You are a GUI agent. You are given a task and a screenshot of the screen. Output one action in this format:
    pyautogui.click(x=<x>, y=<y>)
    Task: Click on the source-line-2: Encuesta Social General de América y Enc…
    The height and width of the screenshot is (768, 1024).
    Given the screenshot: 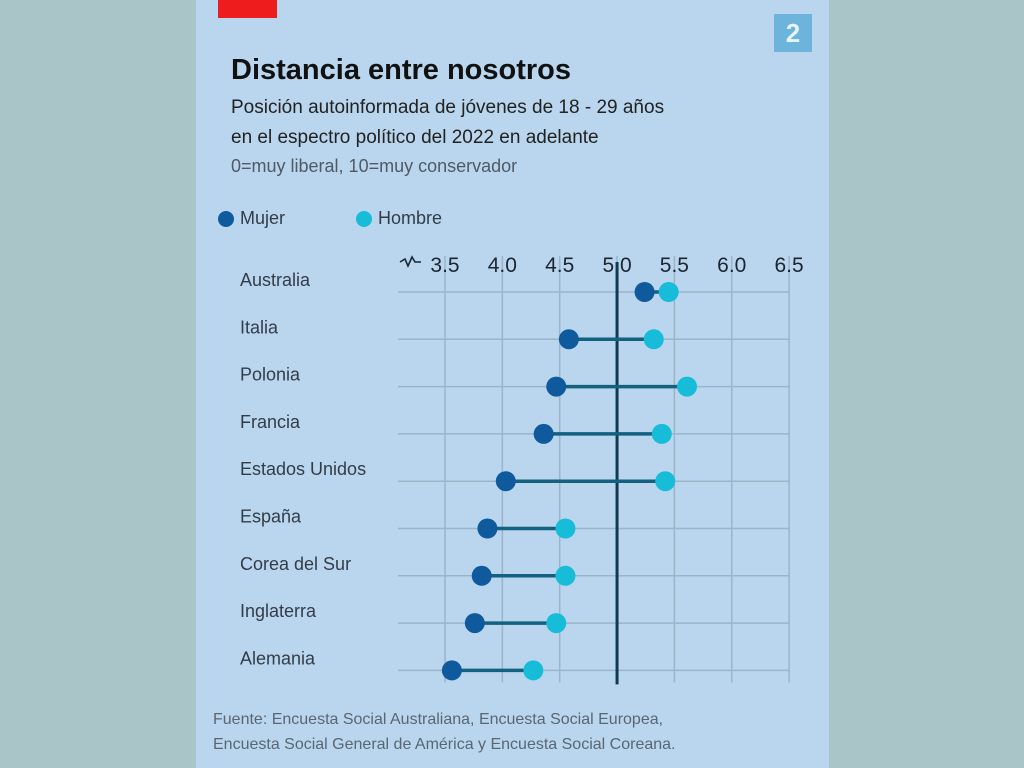 What is the action you would take?
    pyautogui.click(x=444, y=744)
    